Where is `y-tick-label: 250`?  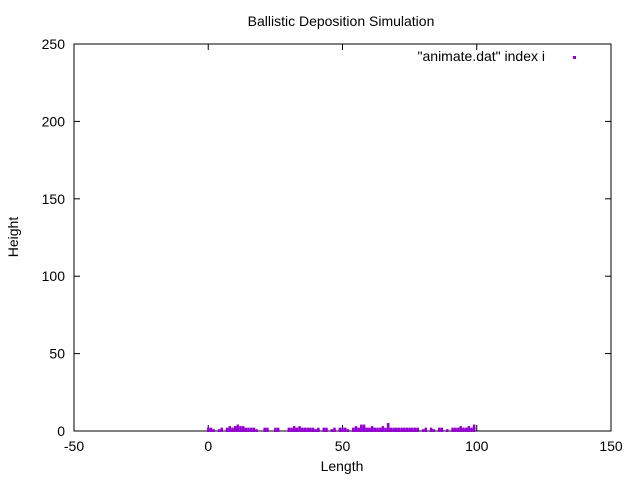 y-tick-label: 250 is located at coordinates (54, 44).